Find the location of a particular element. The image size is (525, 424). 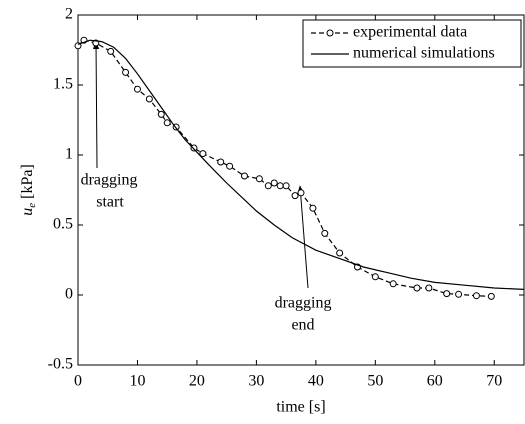

x-tick-label: 0 is located at coordinates (78, 381).